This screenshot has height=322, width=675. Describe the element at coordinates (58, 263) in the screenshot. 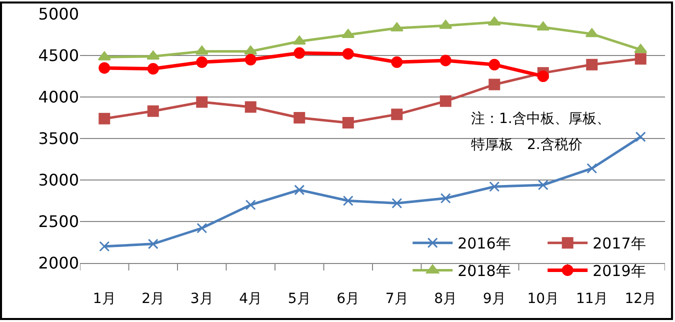

I see `y-tick-label: 2000` at that location.